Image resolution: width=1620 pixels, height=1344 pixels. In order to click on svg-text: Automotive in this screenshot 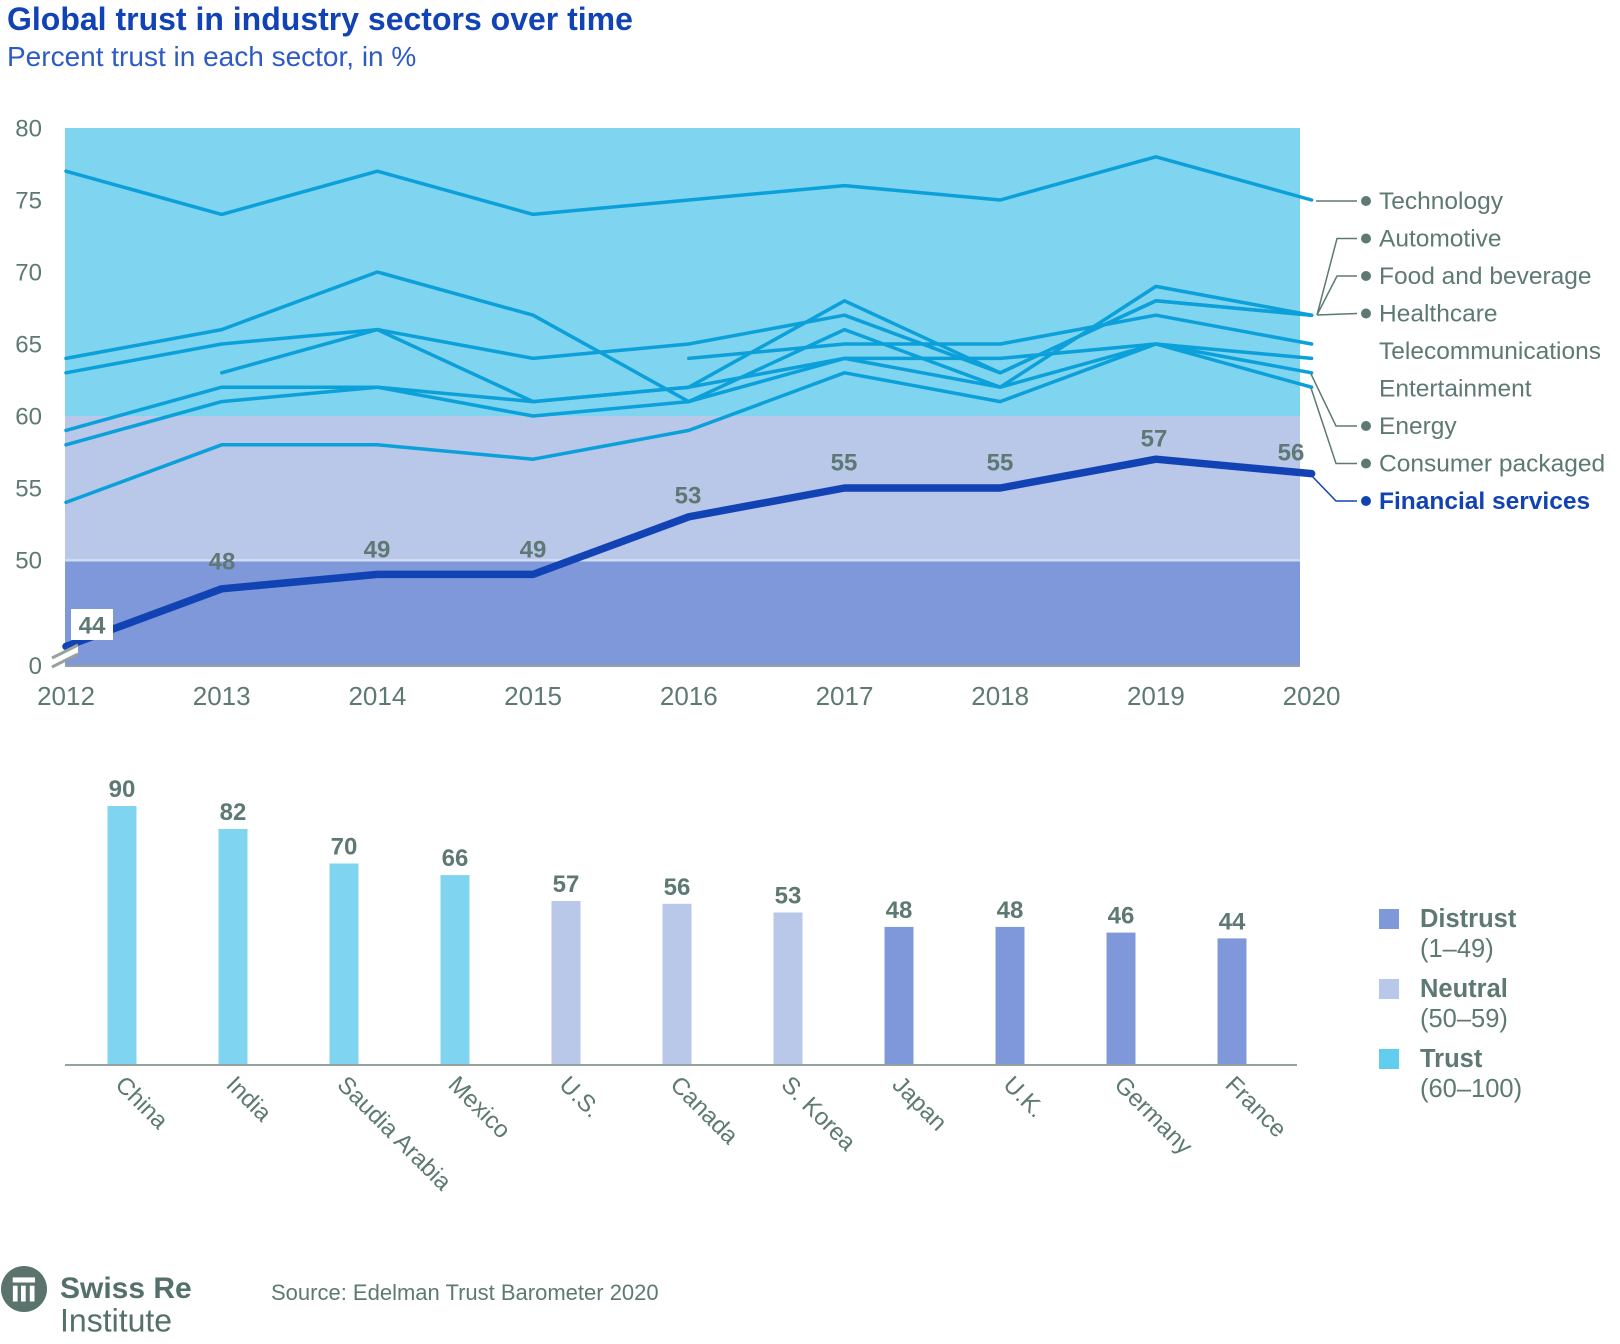, I will do `click(1440, 239)`.